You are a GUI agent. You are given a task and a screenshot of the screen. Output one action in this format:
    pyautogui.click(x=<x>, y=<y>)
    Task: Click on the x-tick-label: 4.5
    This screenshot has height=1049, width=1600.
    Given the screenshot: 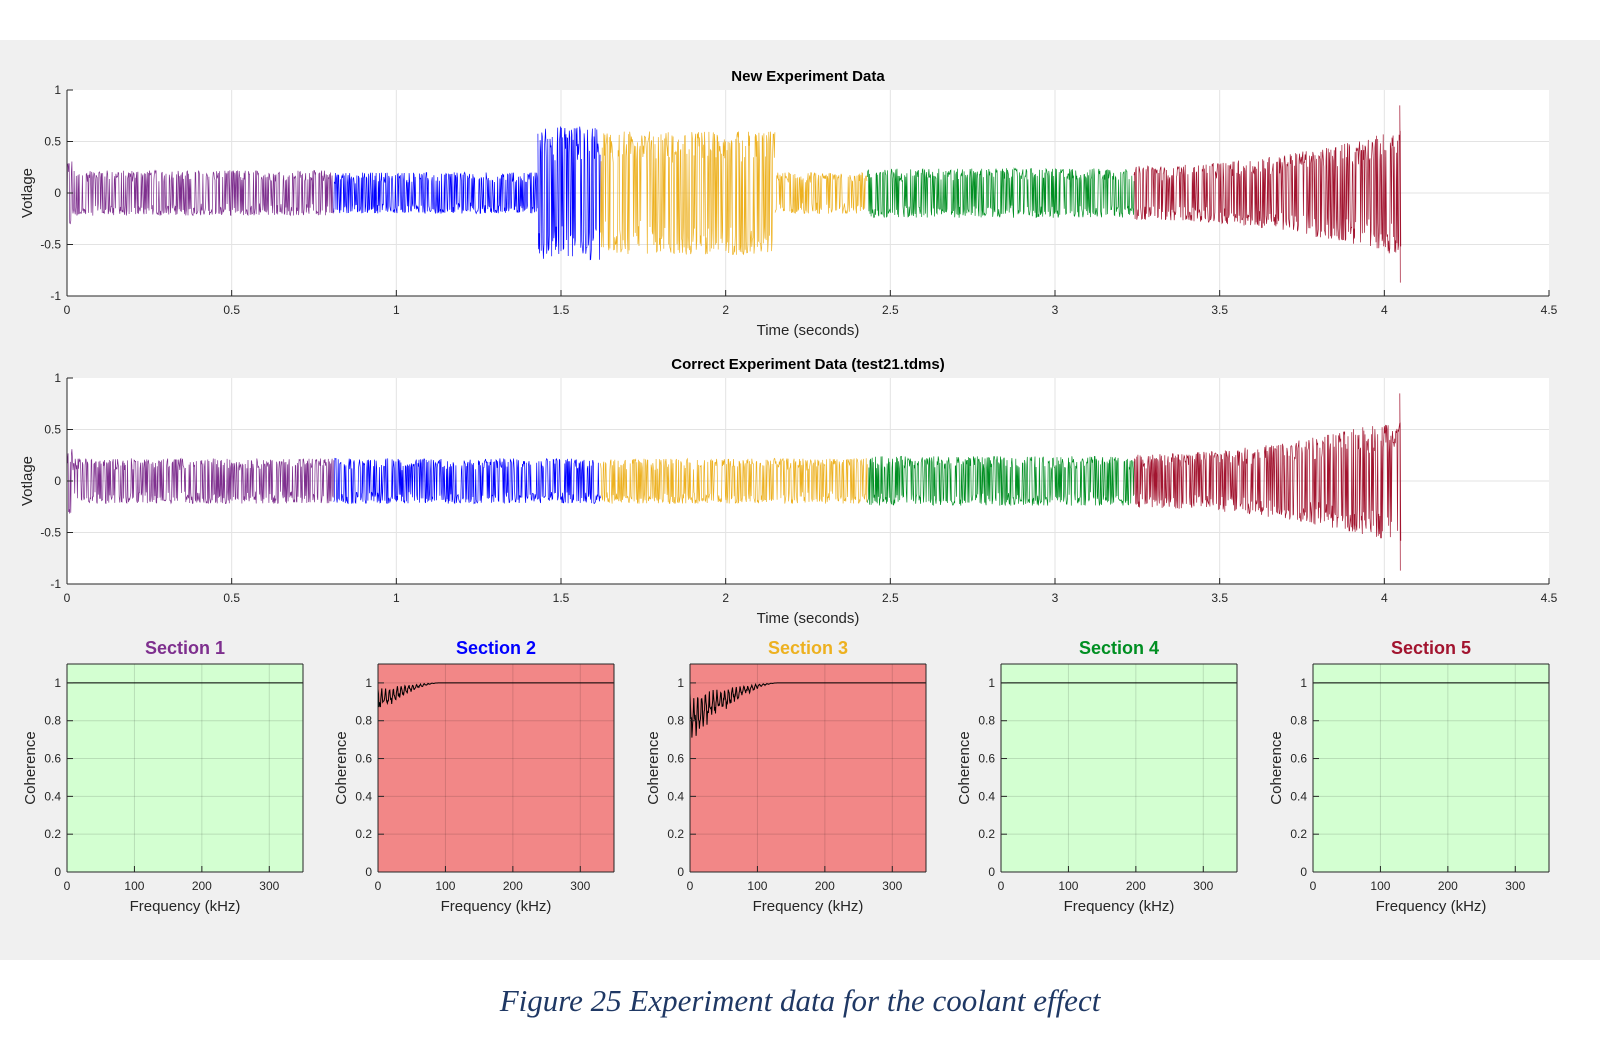 What is the action you would take?
    pyautogui.click(x=1549, y=598)
    